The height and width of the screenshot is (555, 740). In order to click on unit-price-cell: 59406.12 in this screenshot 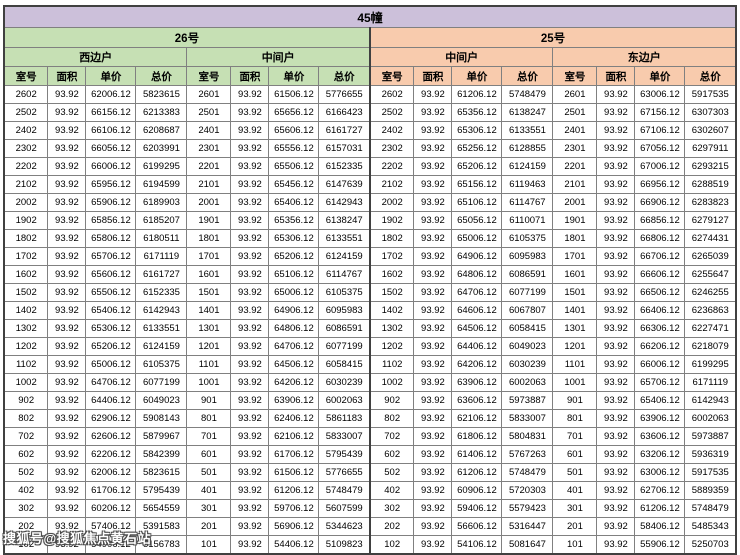, I will do `click(477, 508)`.